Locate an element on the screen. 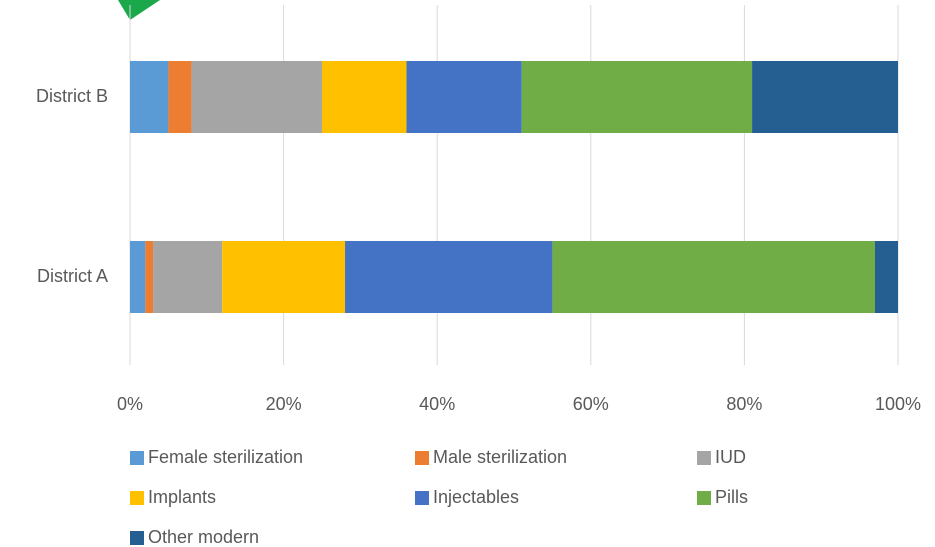 The width and height of the screenshot is (935, 547). legend-label: Male sterilization is located at coordinates (500, 457).